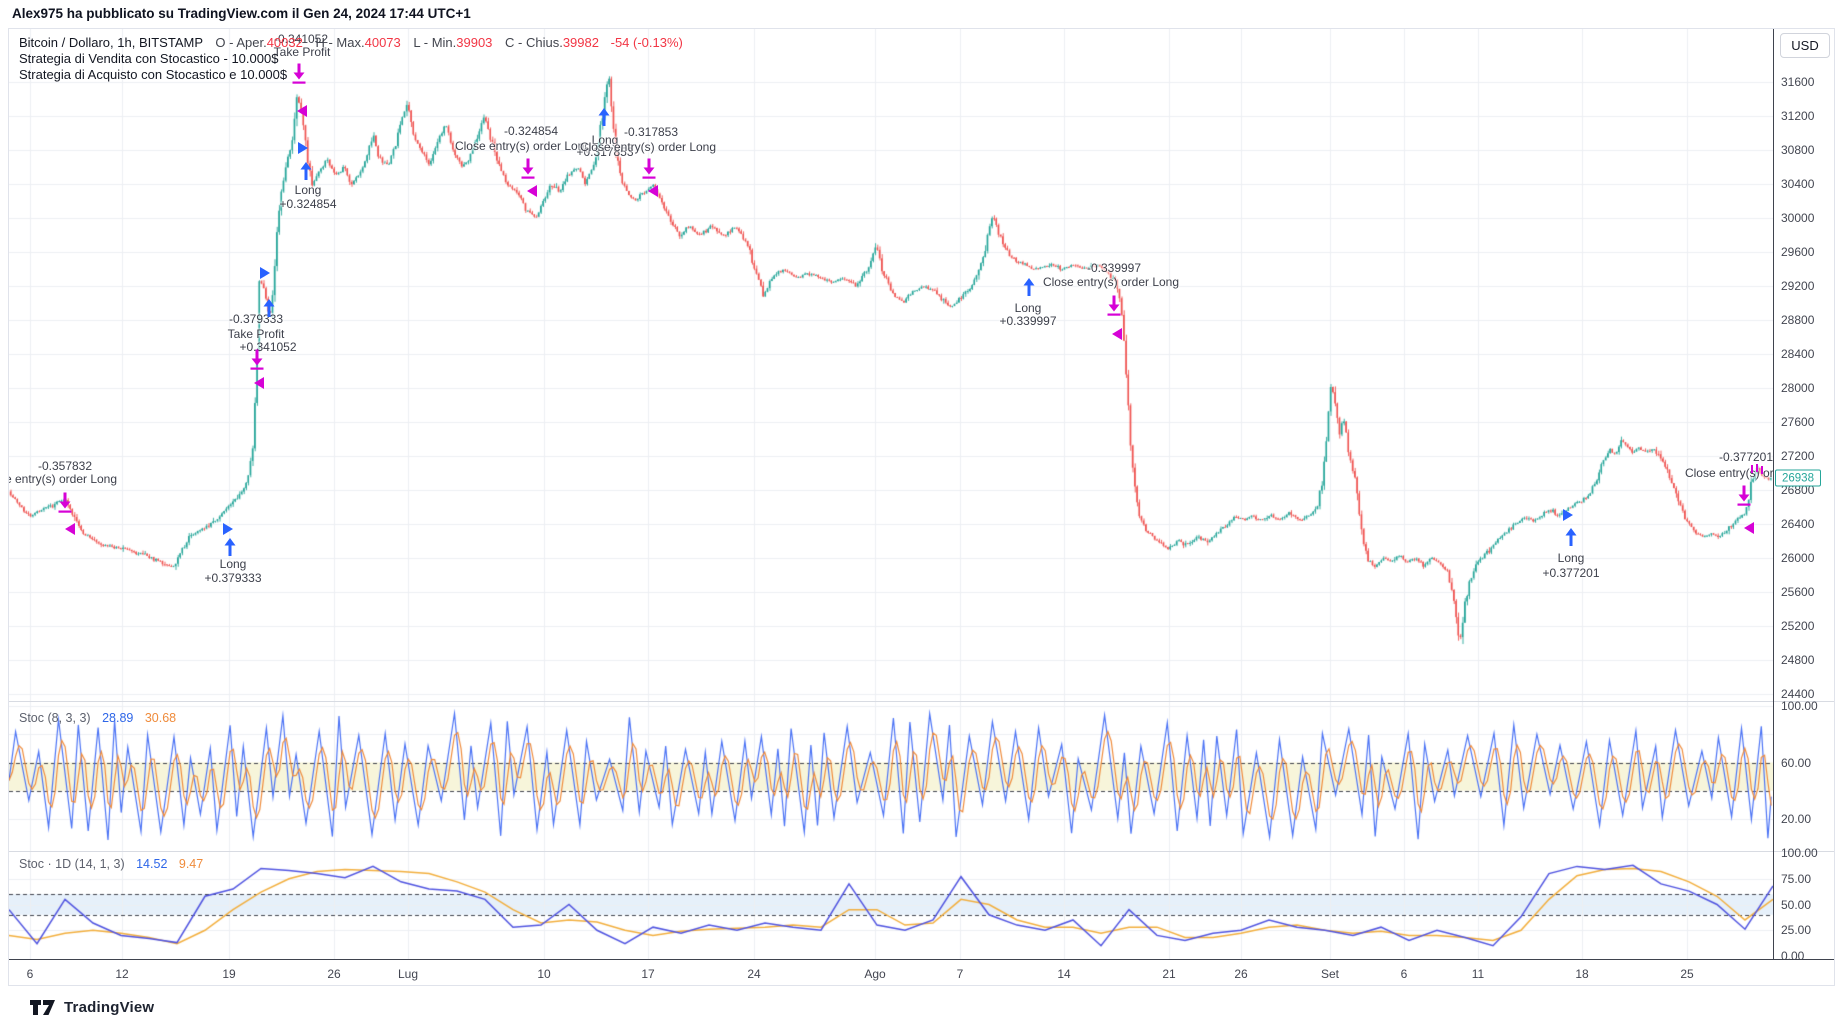 The width and height of the screenshot is (1835, 1027). What do you see at coordinates (1798, 626) in the screenshot?
I see `price-tick-label: 25200` at bounding box center [1798, 626].